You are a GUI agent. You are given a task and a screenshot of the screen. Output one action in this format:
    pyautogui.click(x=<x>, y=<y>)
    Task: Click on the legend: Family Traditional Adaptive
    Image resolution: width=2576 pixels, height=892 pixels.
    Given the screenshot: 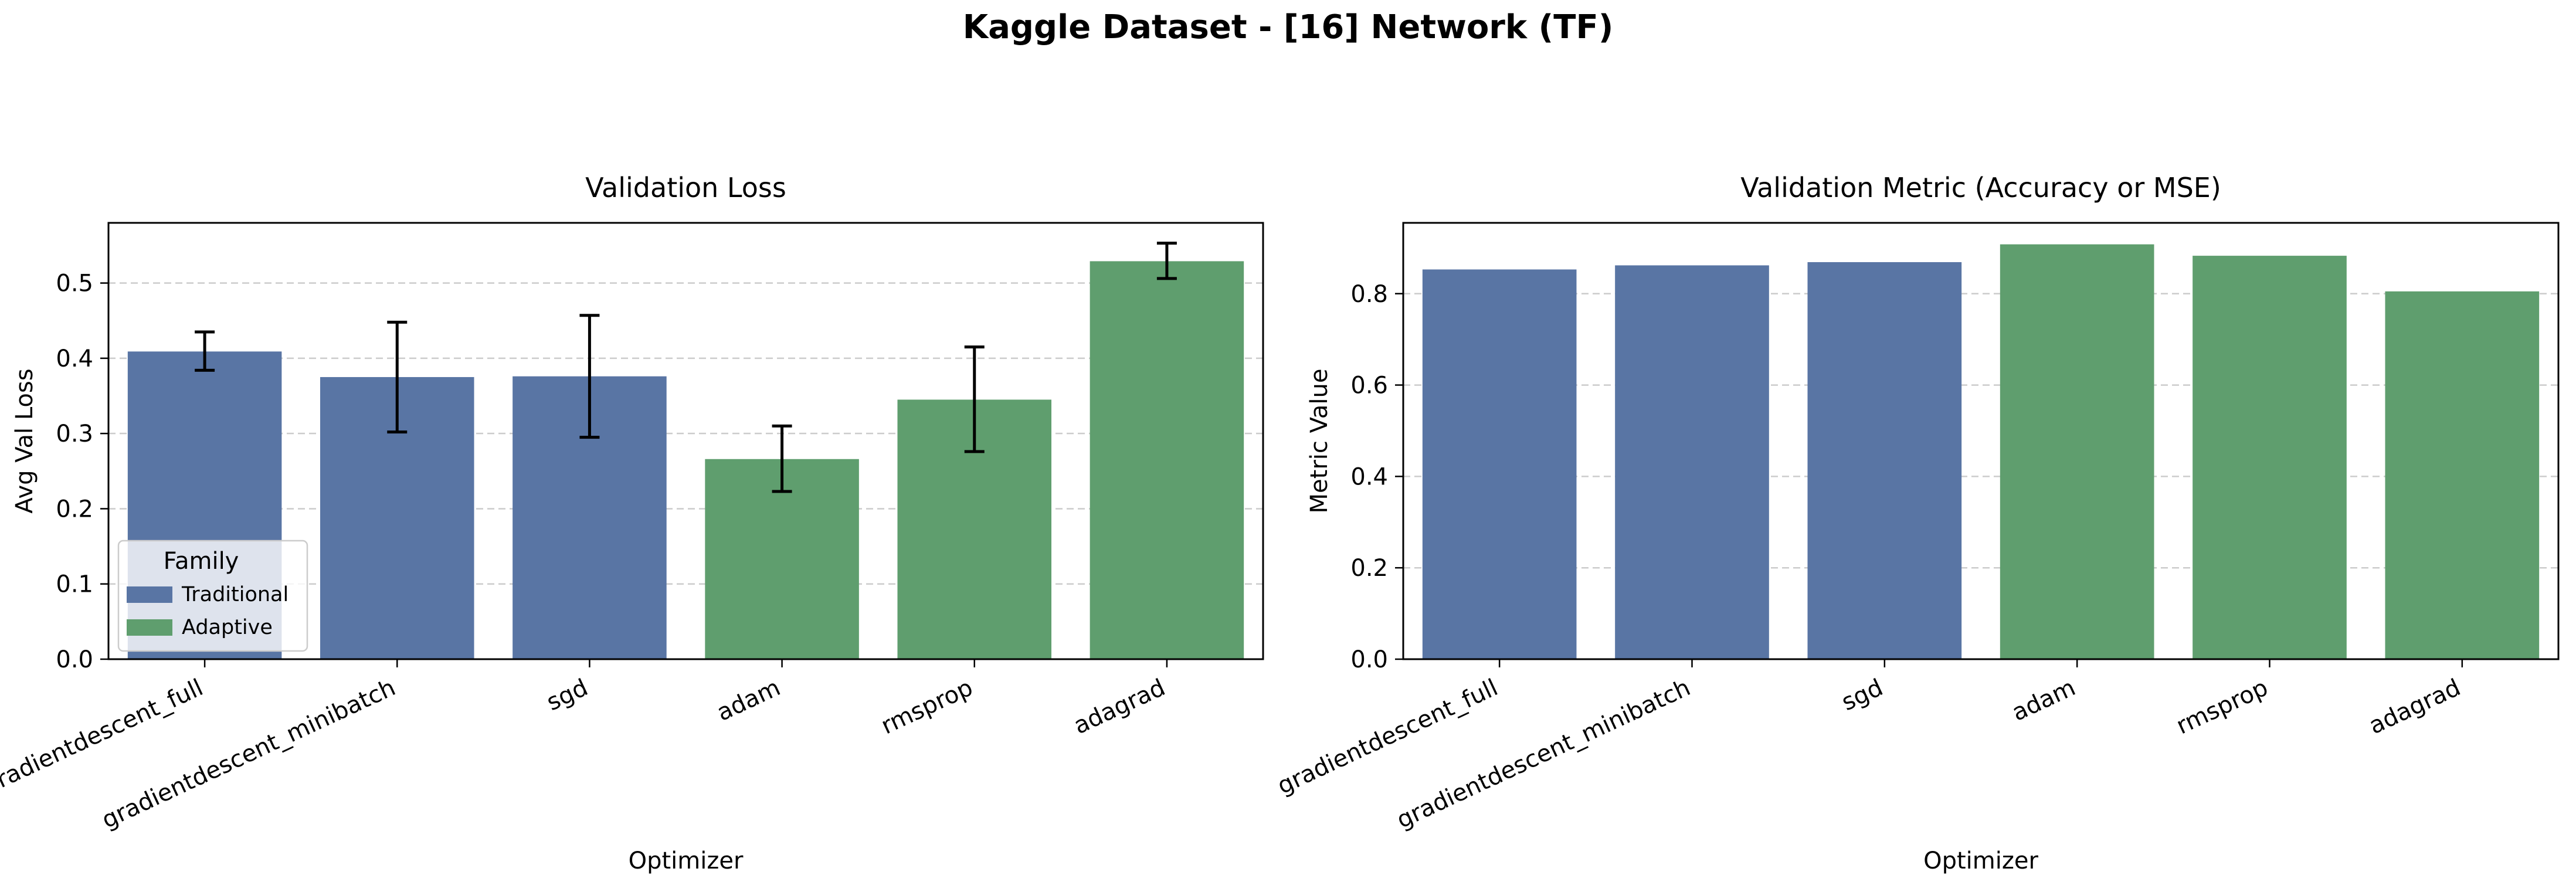 What is the action you would take?
    pyautogui.click(x=212, y=596)
    